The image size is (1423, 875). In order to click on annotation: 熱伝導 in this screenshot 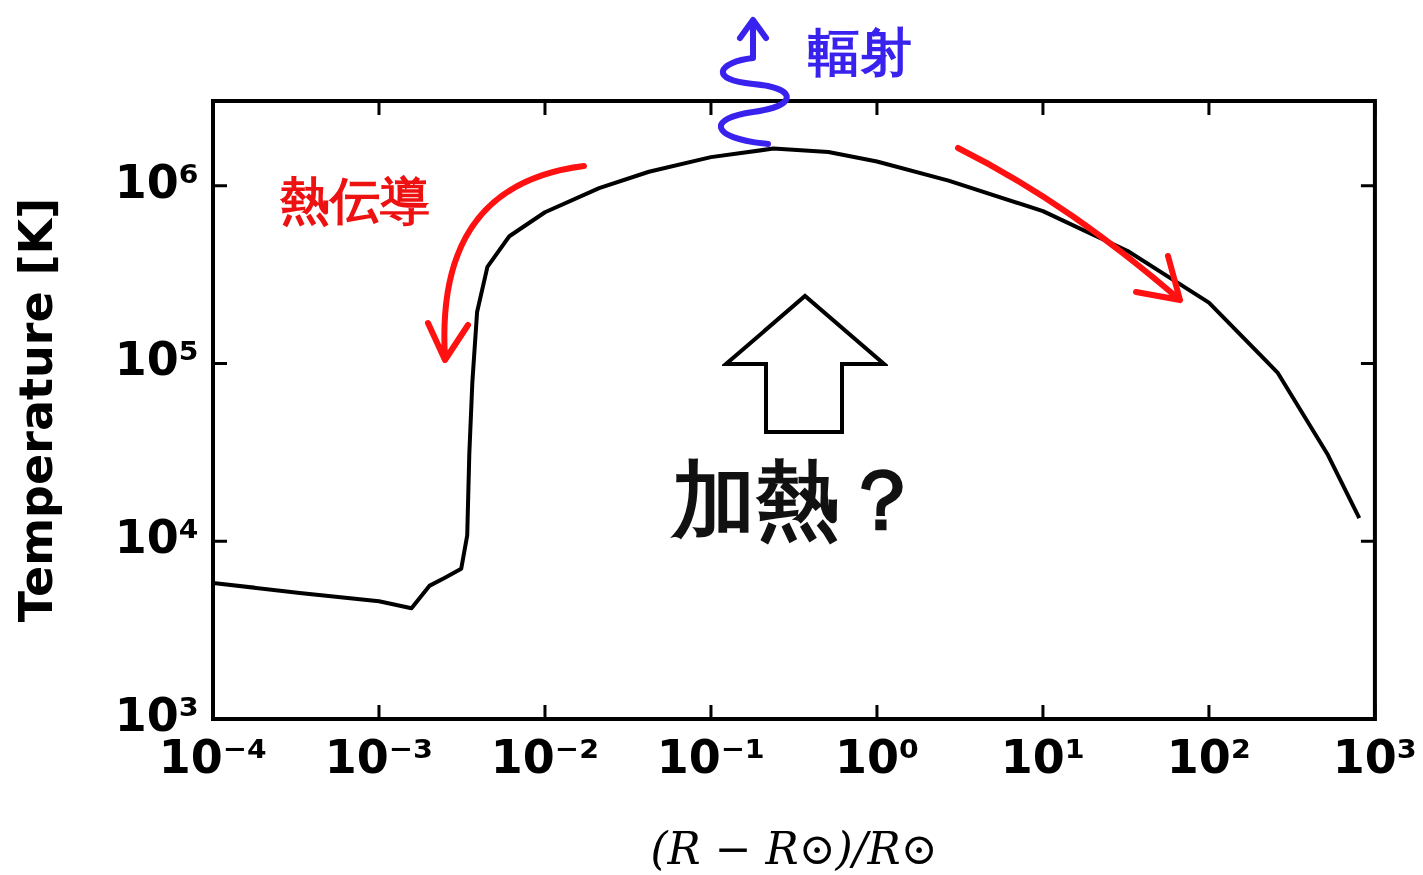, I will do `click(355, 201)`.